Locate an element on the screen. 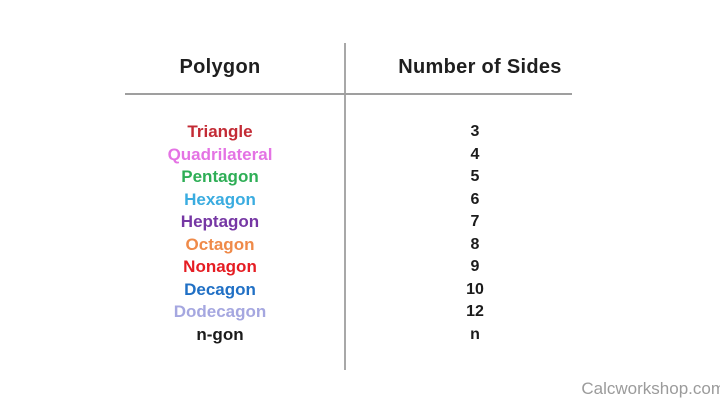 The image size is (720, 404). sides-value: 5 is located at coordinates (475, 176).